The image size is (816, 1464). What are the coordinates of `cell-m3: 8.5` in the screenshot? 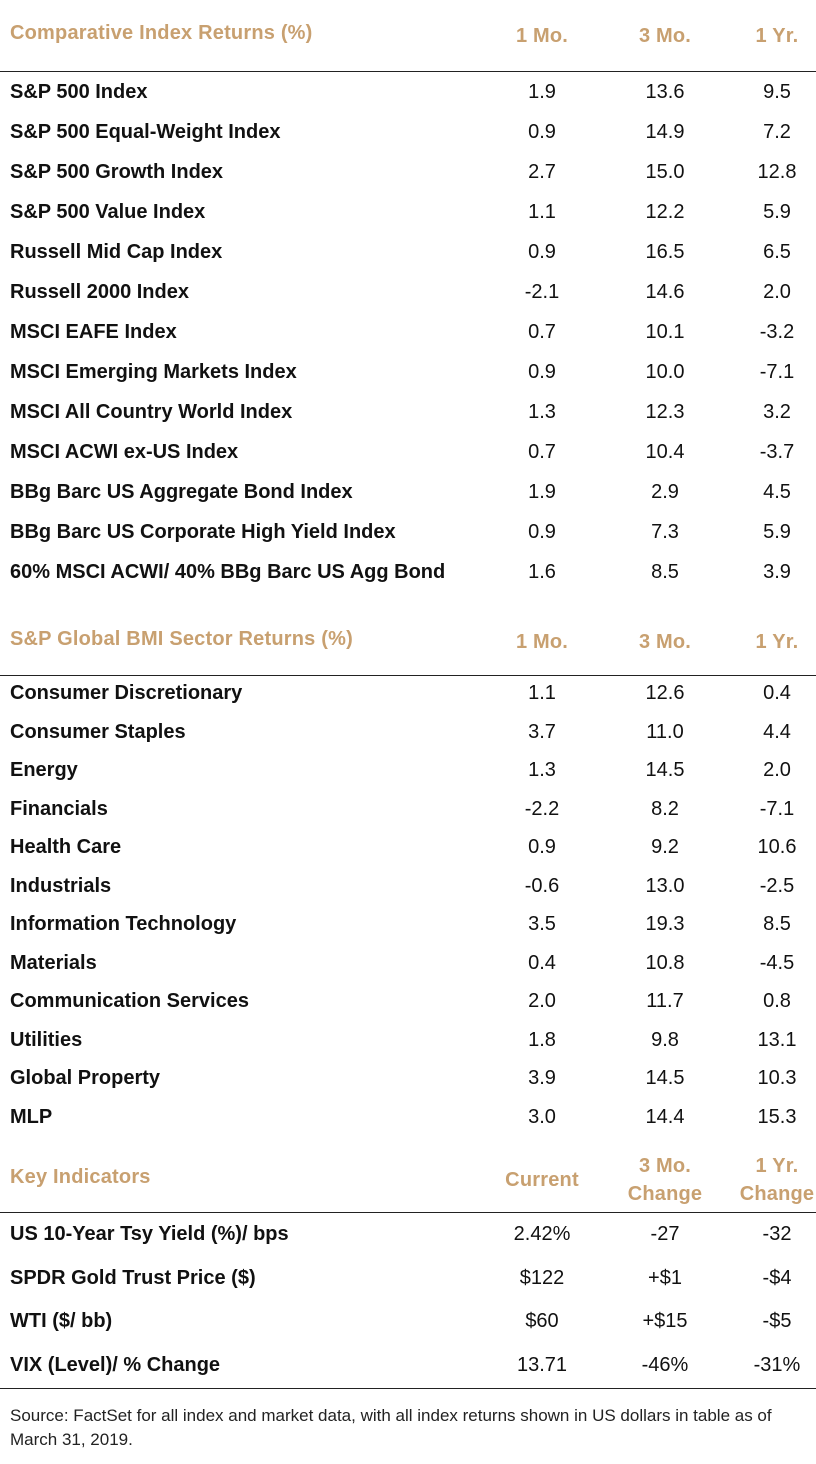 It's located at (665, 572).